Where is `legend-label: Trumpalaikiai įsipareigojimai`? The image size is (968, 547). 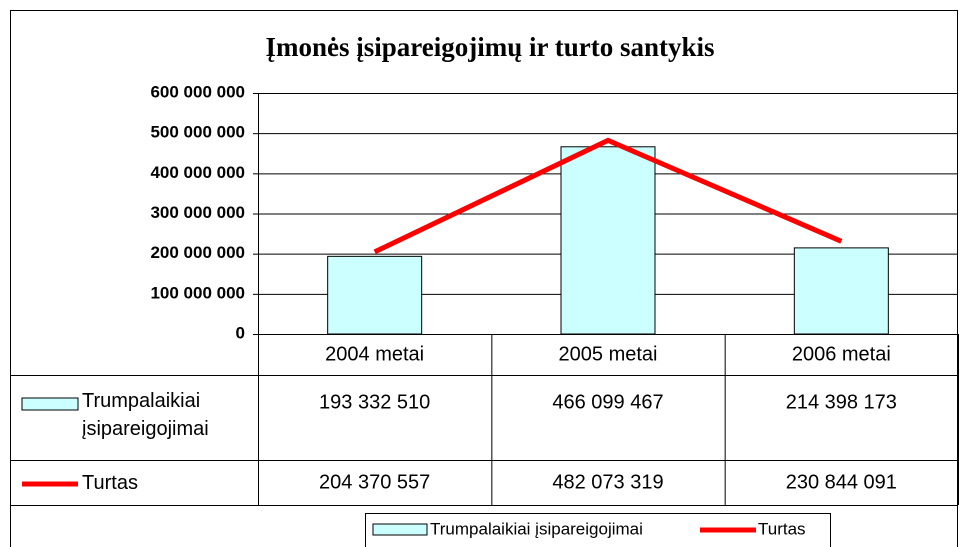
legend-label: Trumpalaikiai įsipareigojimai is located at coordinates (536, 528).